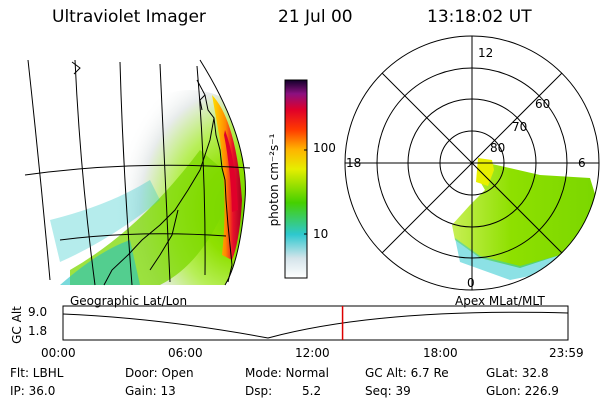  I want to click on door-info: Door: Open, so click(159, 373).